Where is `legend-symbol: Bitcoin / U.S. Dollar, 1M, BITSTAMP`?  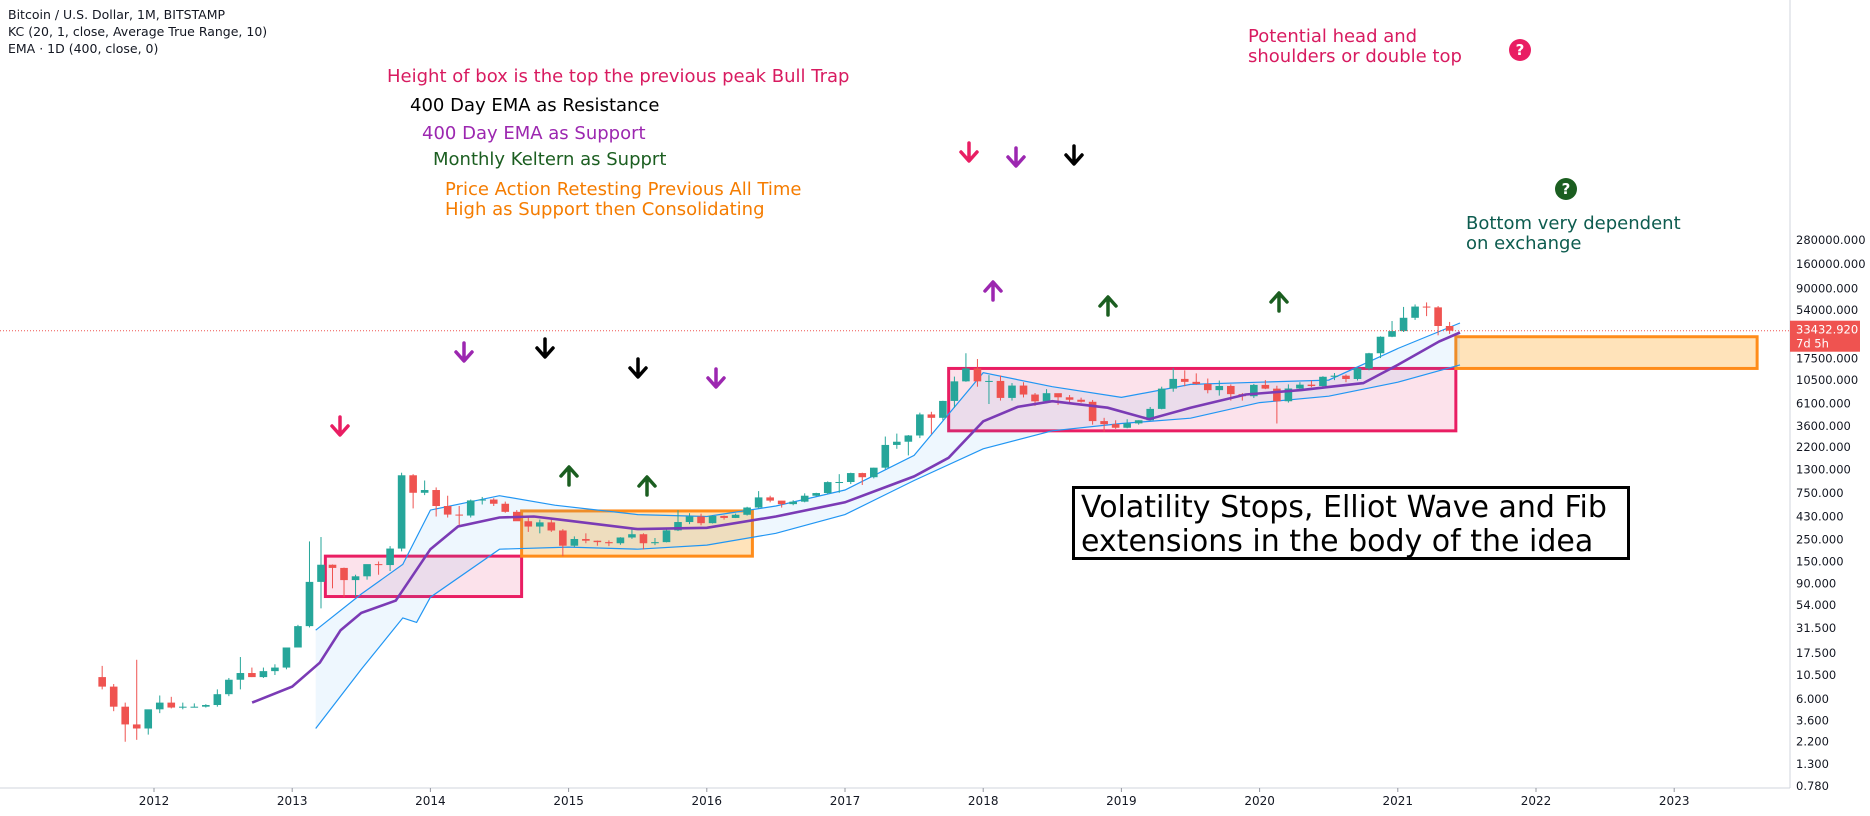 legend-symbol: Bitcoin / U.S. Dollar, 1M, BITSTAMP is located at coordinates (117, 14).